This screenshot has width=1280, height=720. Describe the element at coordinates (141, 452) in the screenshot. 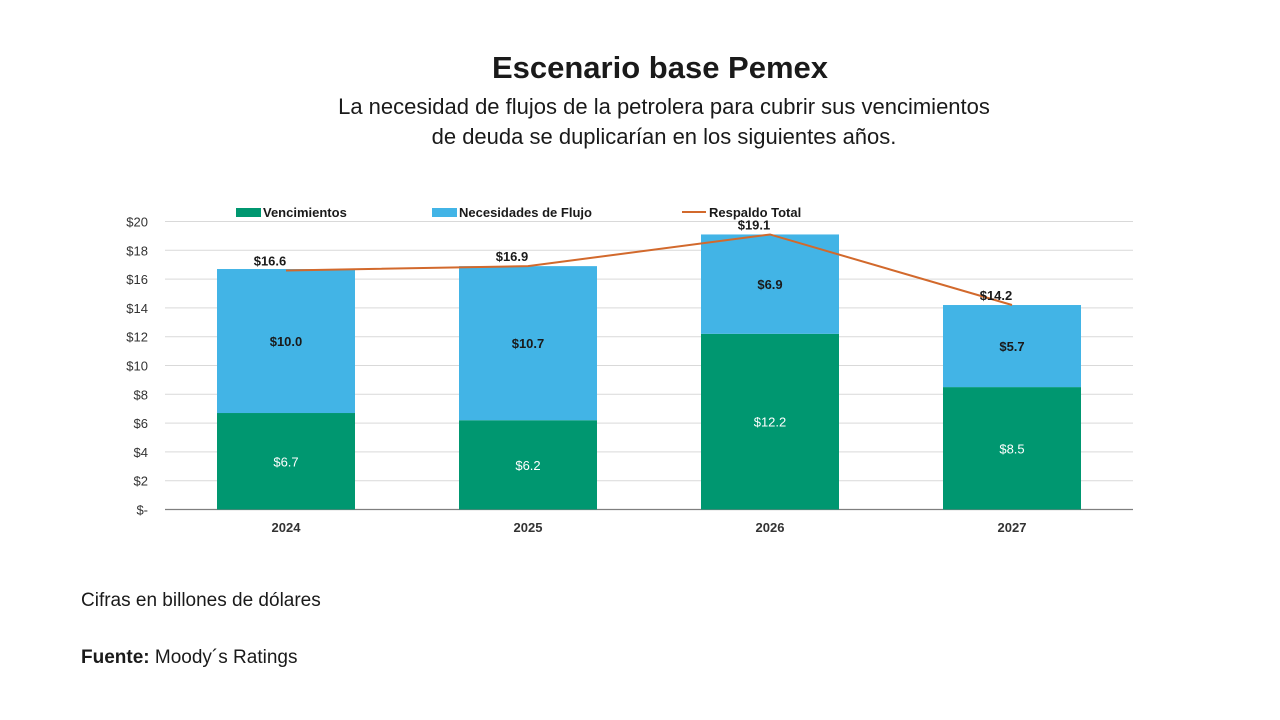

I see `y-tick-label: $4` at that location.